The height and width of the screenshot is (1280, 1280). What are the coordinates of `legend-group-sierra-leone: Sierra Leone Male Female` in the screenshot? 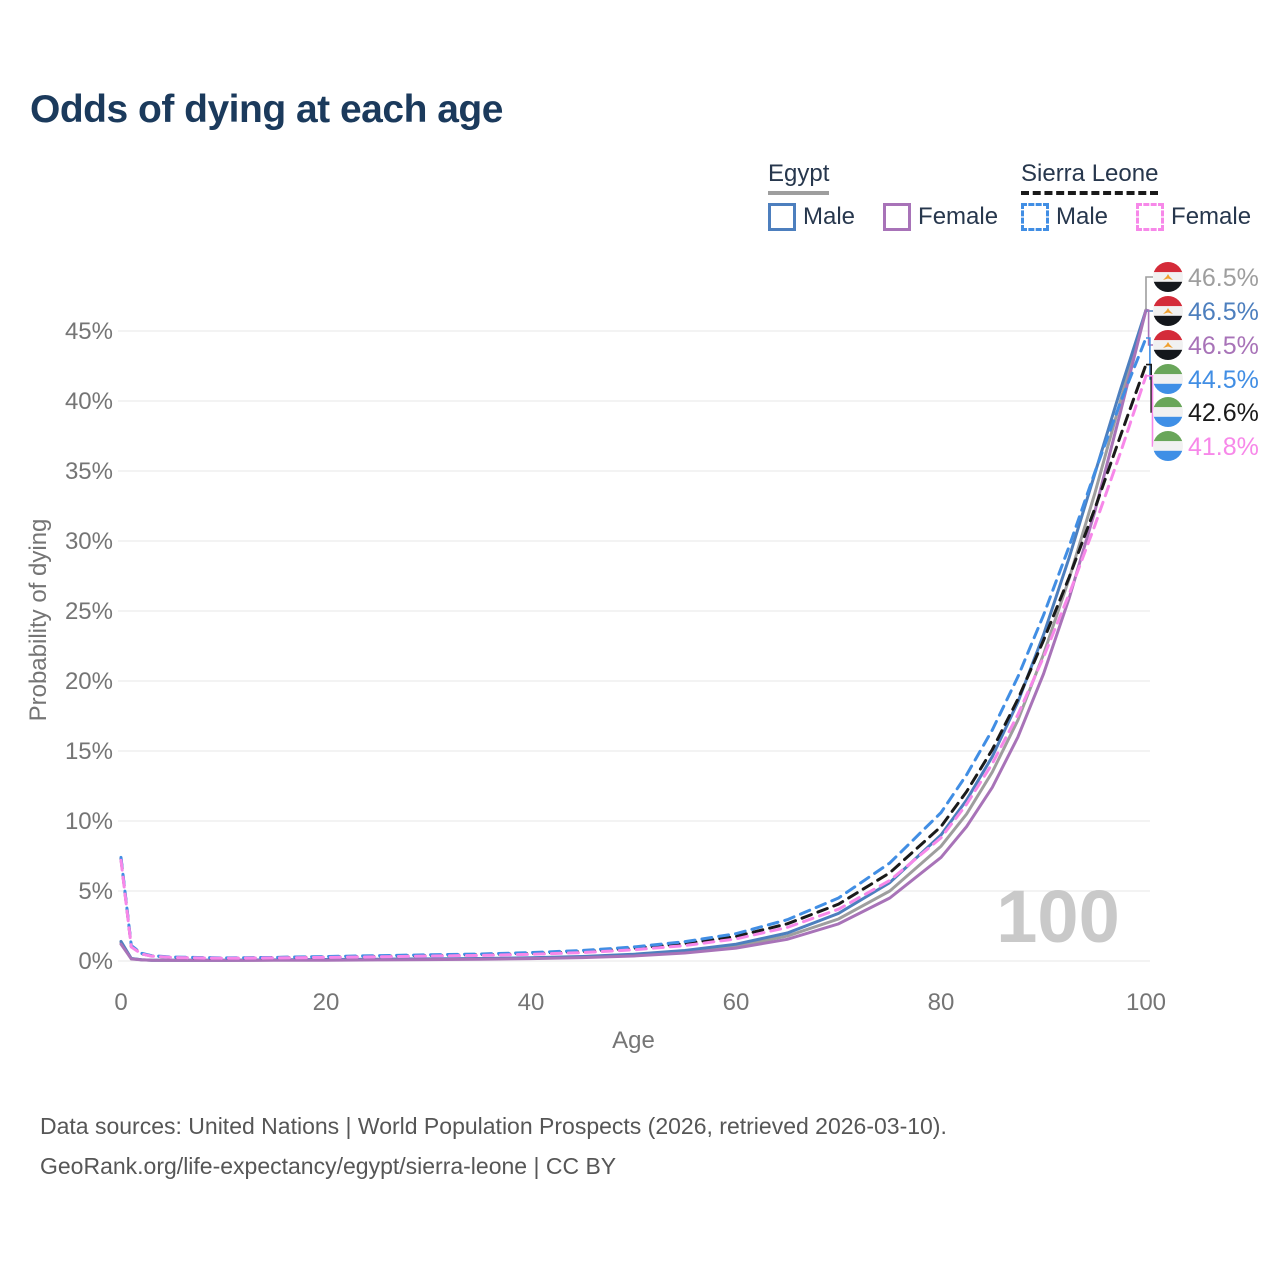 It's located at (1136, 195).